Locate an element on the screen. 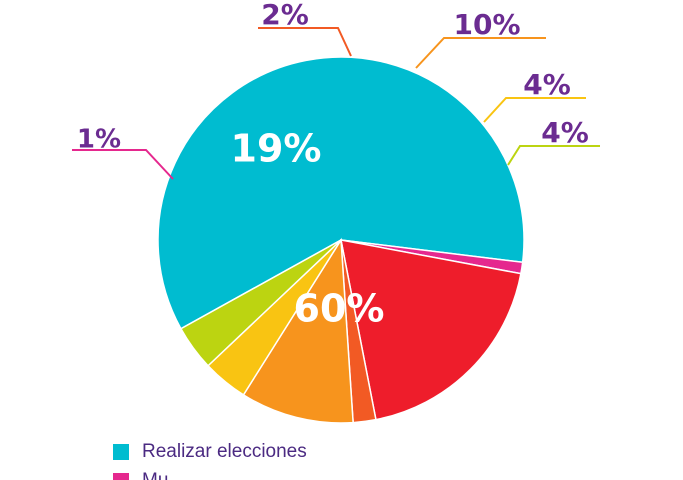 Image resolution: width=683 pixels, height=480 pixels. legend-label: Realizar elecciones is located at coordinates (224, 451).